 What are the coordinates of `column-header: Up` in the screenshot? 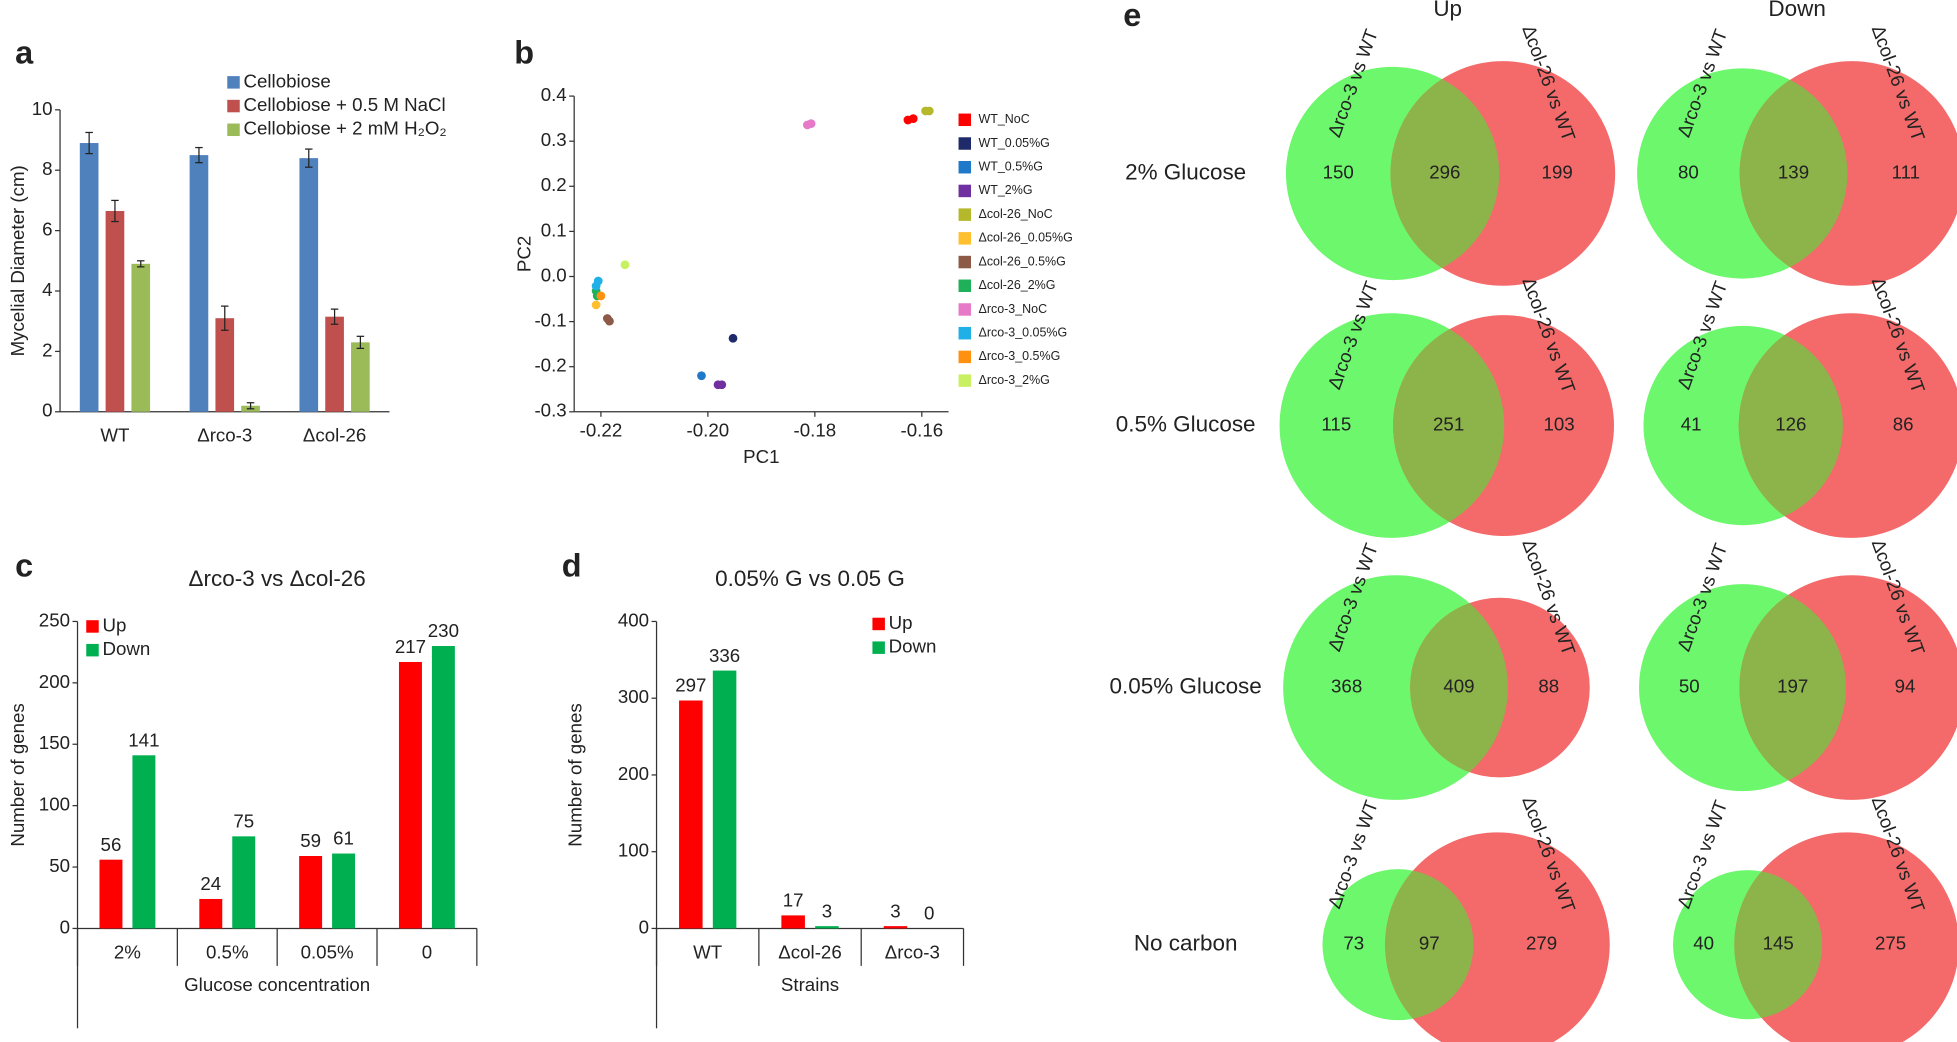 It's located at (1447, 10).